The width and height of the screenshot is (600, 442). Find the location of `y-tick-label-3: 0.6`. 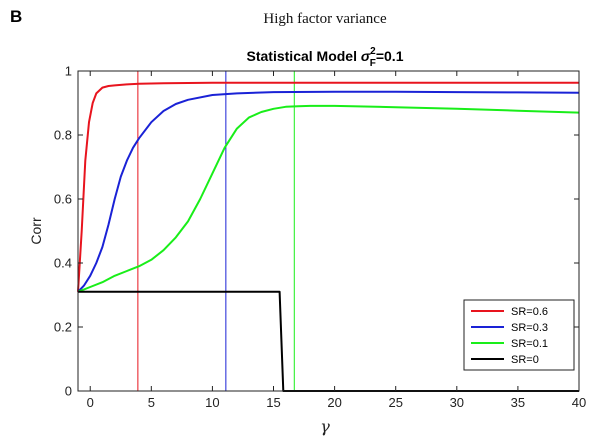

y-tick-label-3: 0.6 is located at coordinates (63, 199).